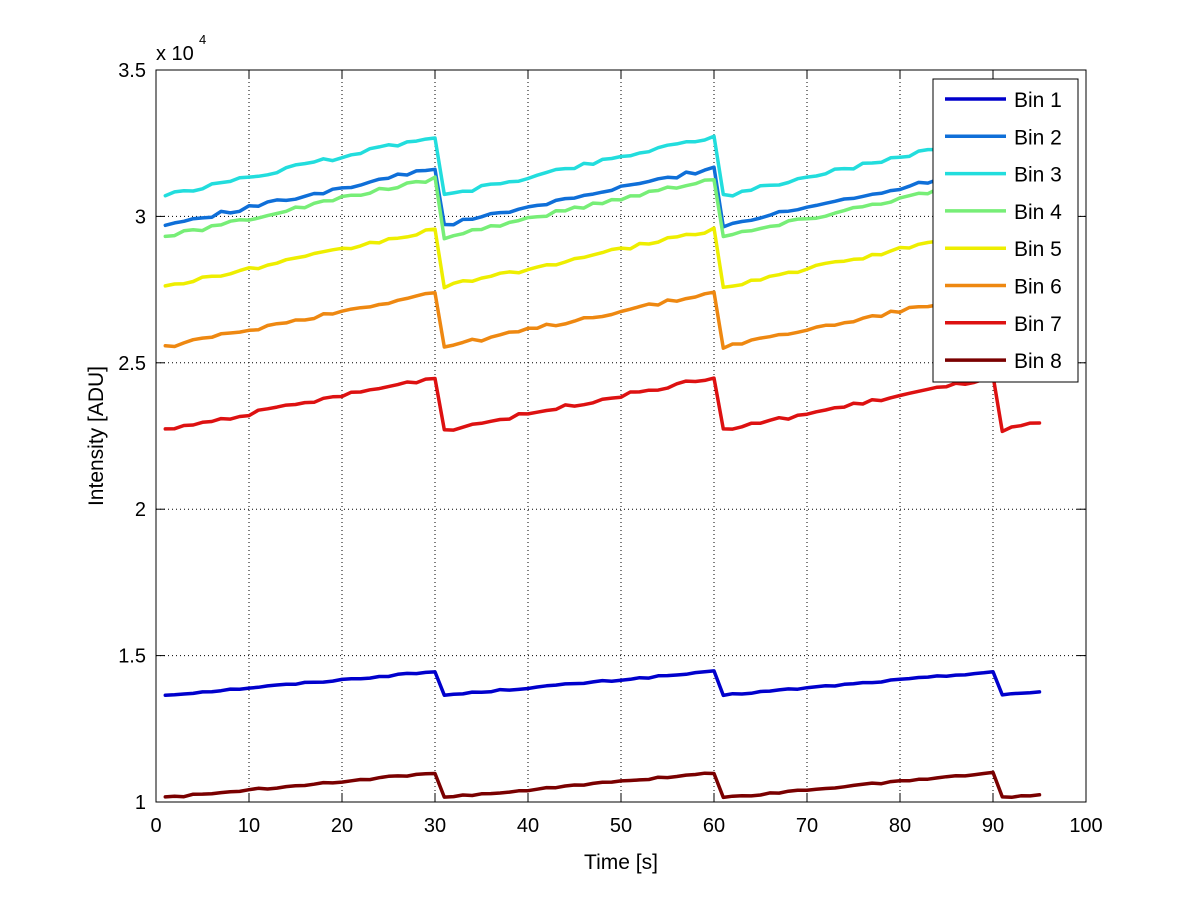  What do you see at coordinates (1038, 287) in the screenshot?
I see `legend-label-bin-6: Bin 6` at bounding box center [1038, 287].